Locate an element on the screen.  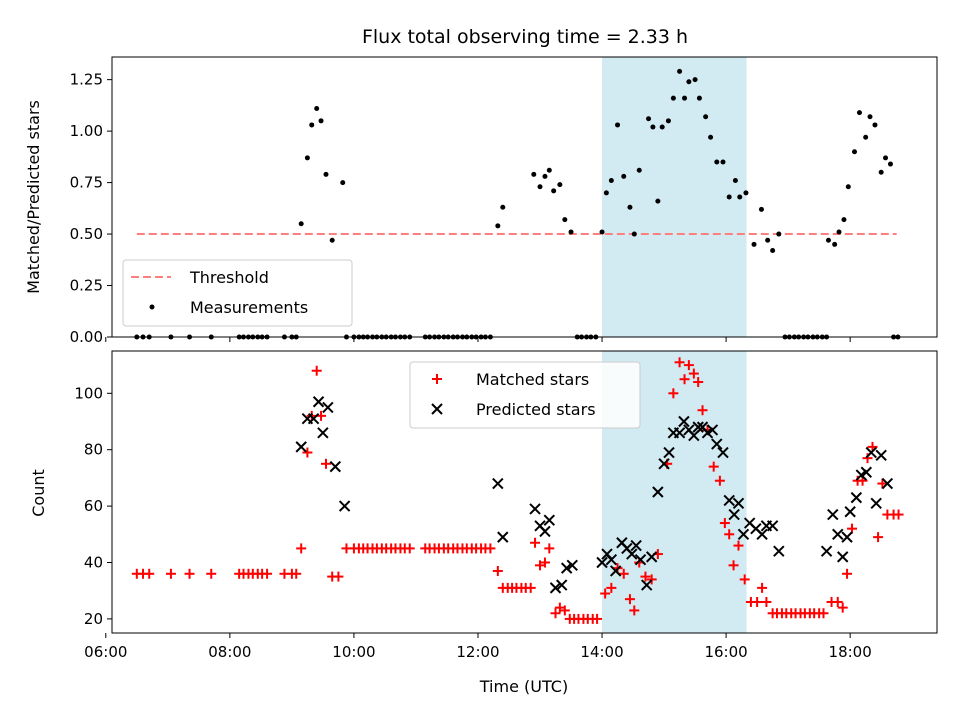
top-y-tick-label: 1.00 is located at coordinates (86, 131).